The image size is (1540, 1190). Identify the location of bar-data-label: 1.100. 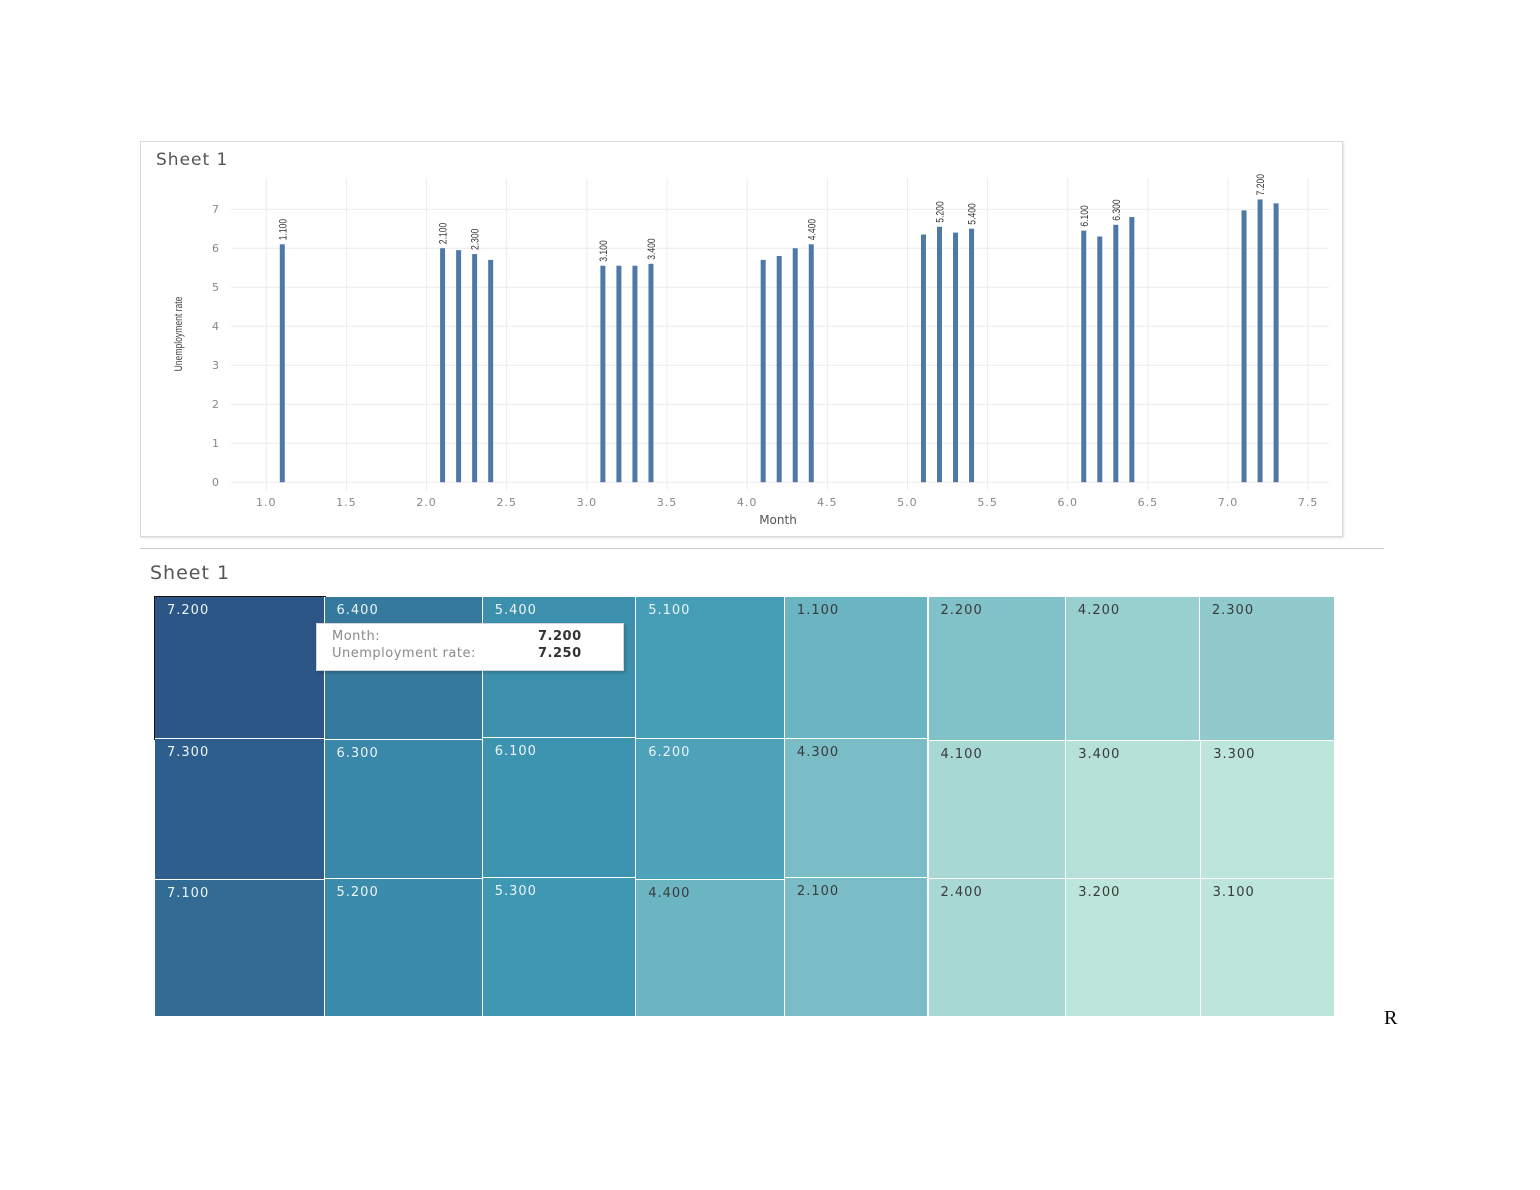
(283, 229).